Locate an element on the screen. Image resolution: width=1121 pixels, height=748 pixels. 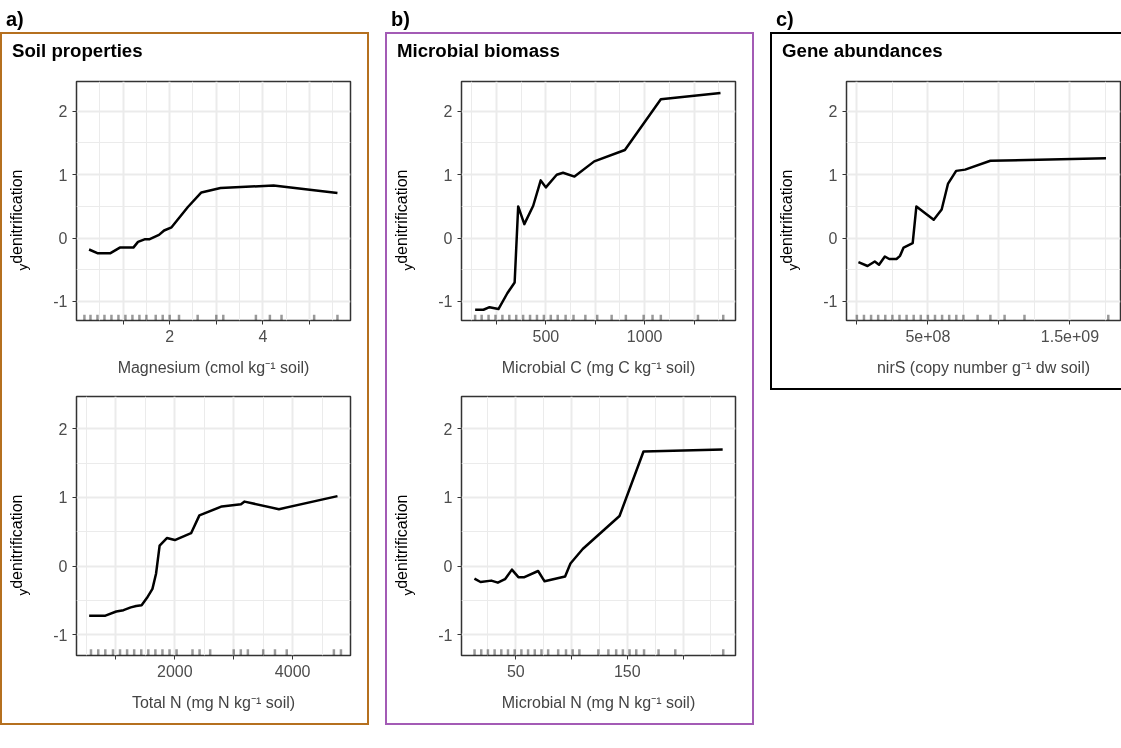
x-tick-label: 2 is located at coordinates (170, 336).